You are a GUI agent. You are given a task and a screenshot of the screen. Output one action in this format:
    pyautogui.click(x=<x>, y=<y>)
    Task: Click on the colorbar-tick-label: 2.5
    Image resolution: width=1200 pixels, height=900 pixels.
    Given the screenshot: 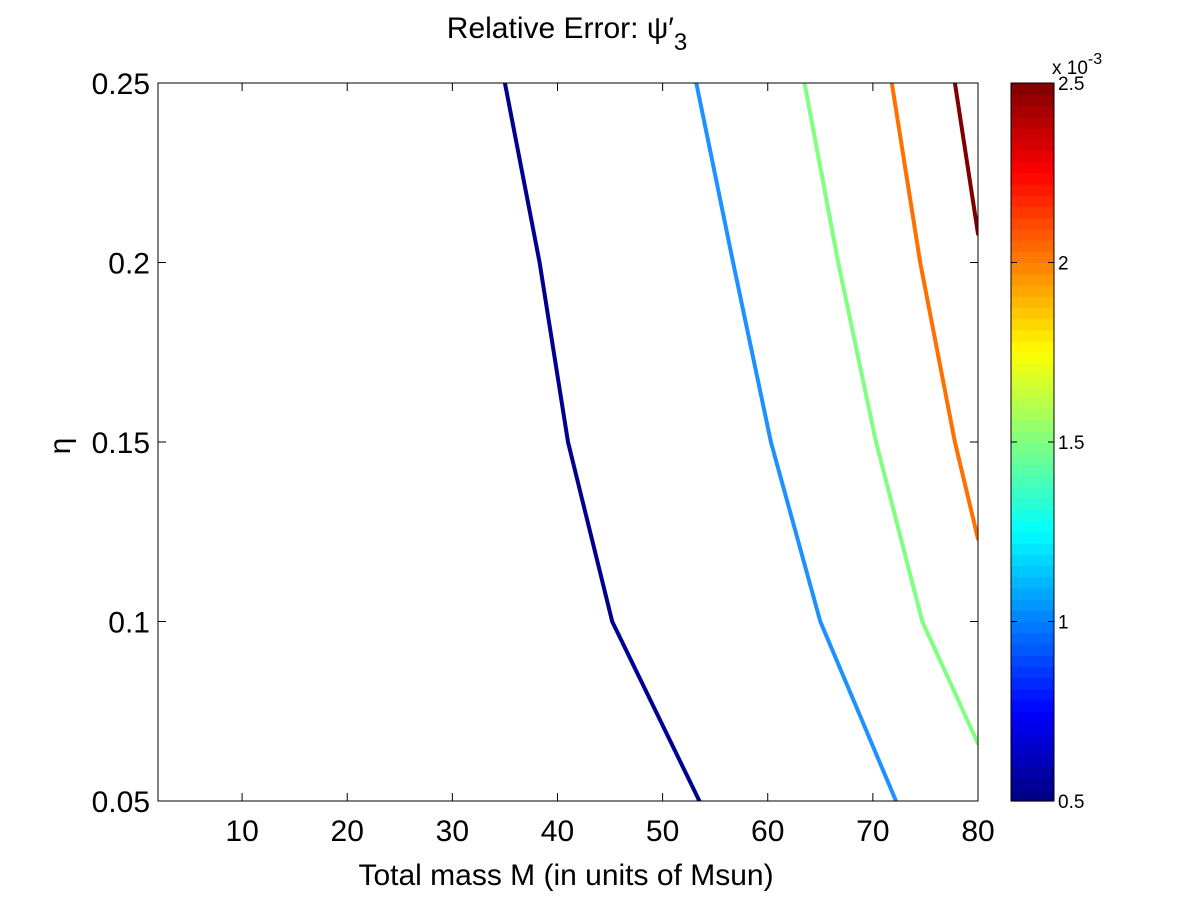 What is the action you would take?
    pyautogui.click(x=1071, y=84)
    